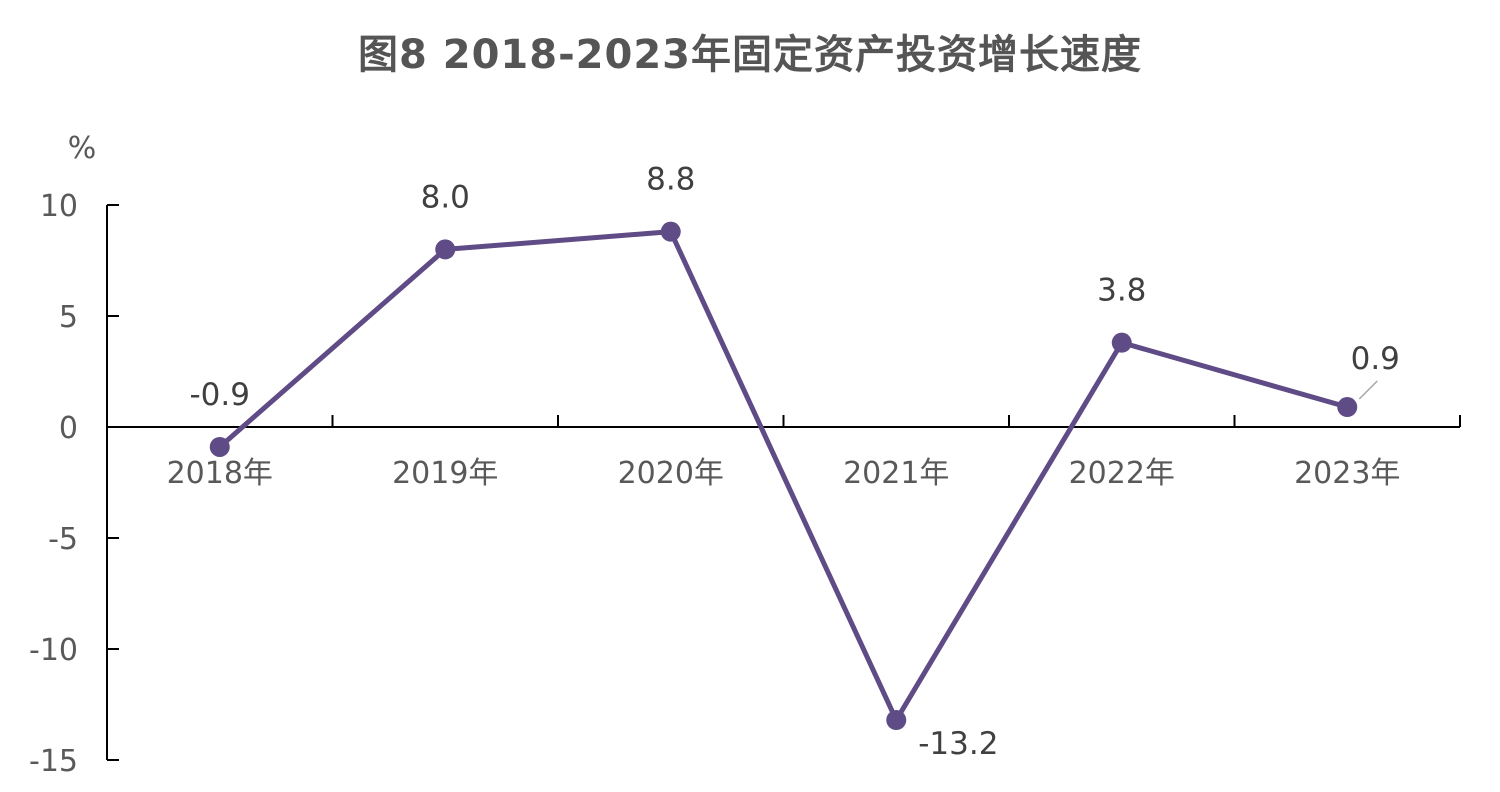 The height and width of the screenshot is (792, 1500). I want to click on y-tick-labels: 10 5 0 -5 -10 -15, so click(74, 484).